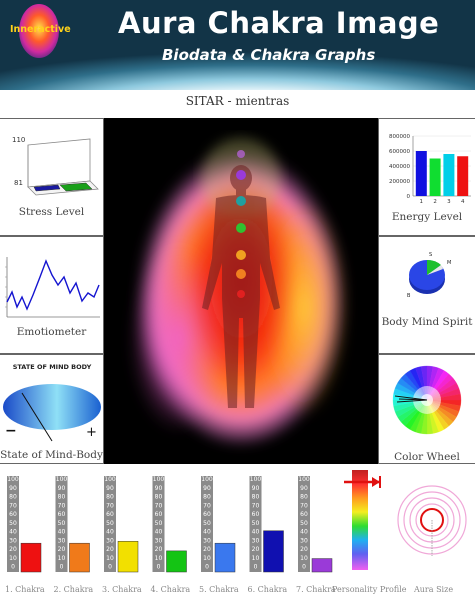 The image size is (475, 598). What do you see at coordinates (18, 140) in the screenshot?
I see `stress-axis-max: 110` at bounding box center [18, 140].